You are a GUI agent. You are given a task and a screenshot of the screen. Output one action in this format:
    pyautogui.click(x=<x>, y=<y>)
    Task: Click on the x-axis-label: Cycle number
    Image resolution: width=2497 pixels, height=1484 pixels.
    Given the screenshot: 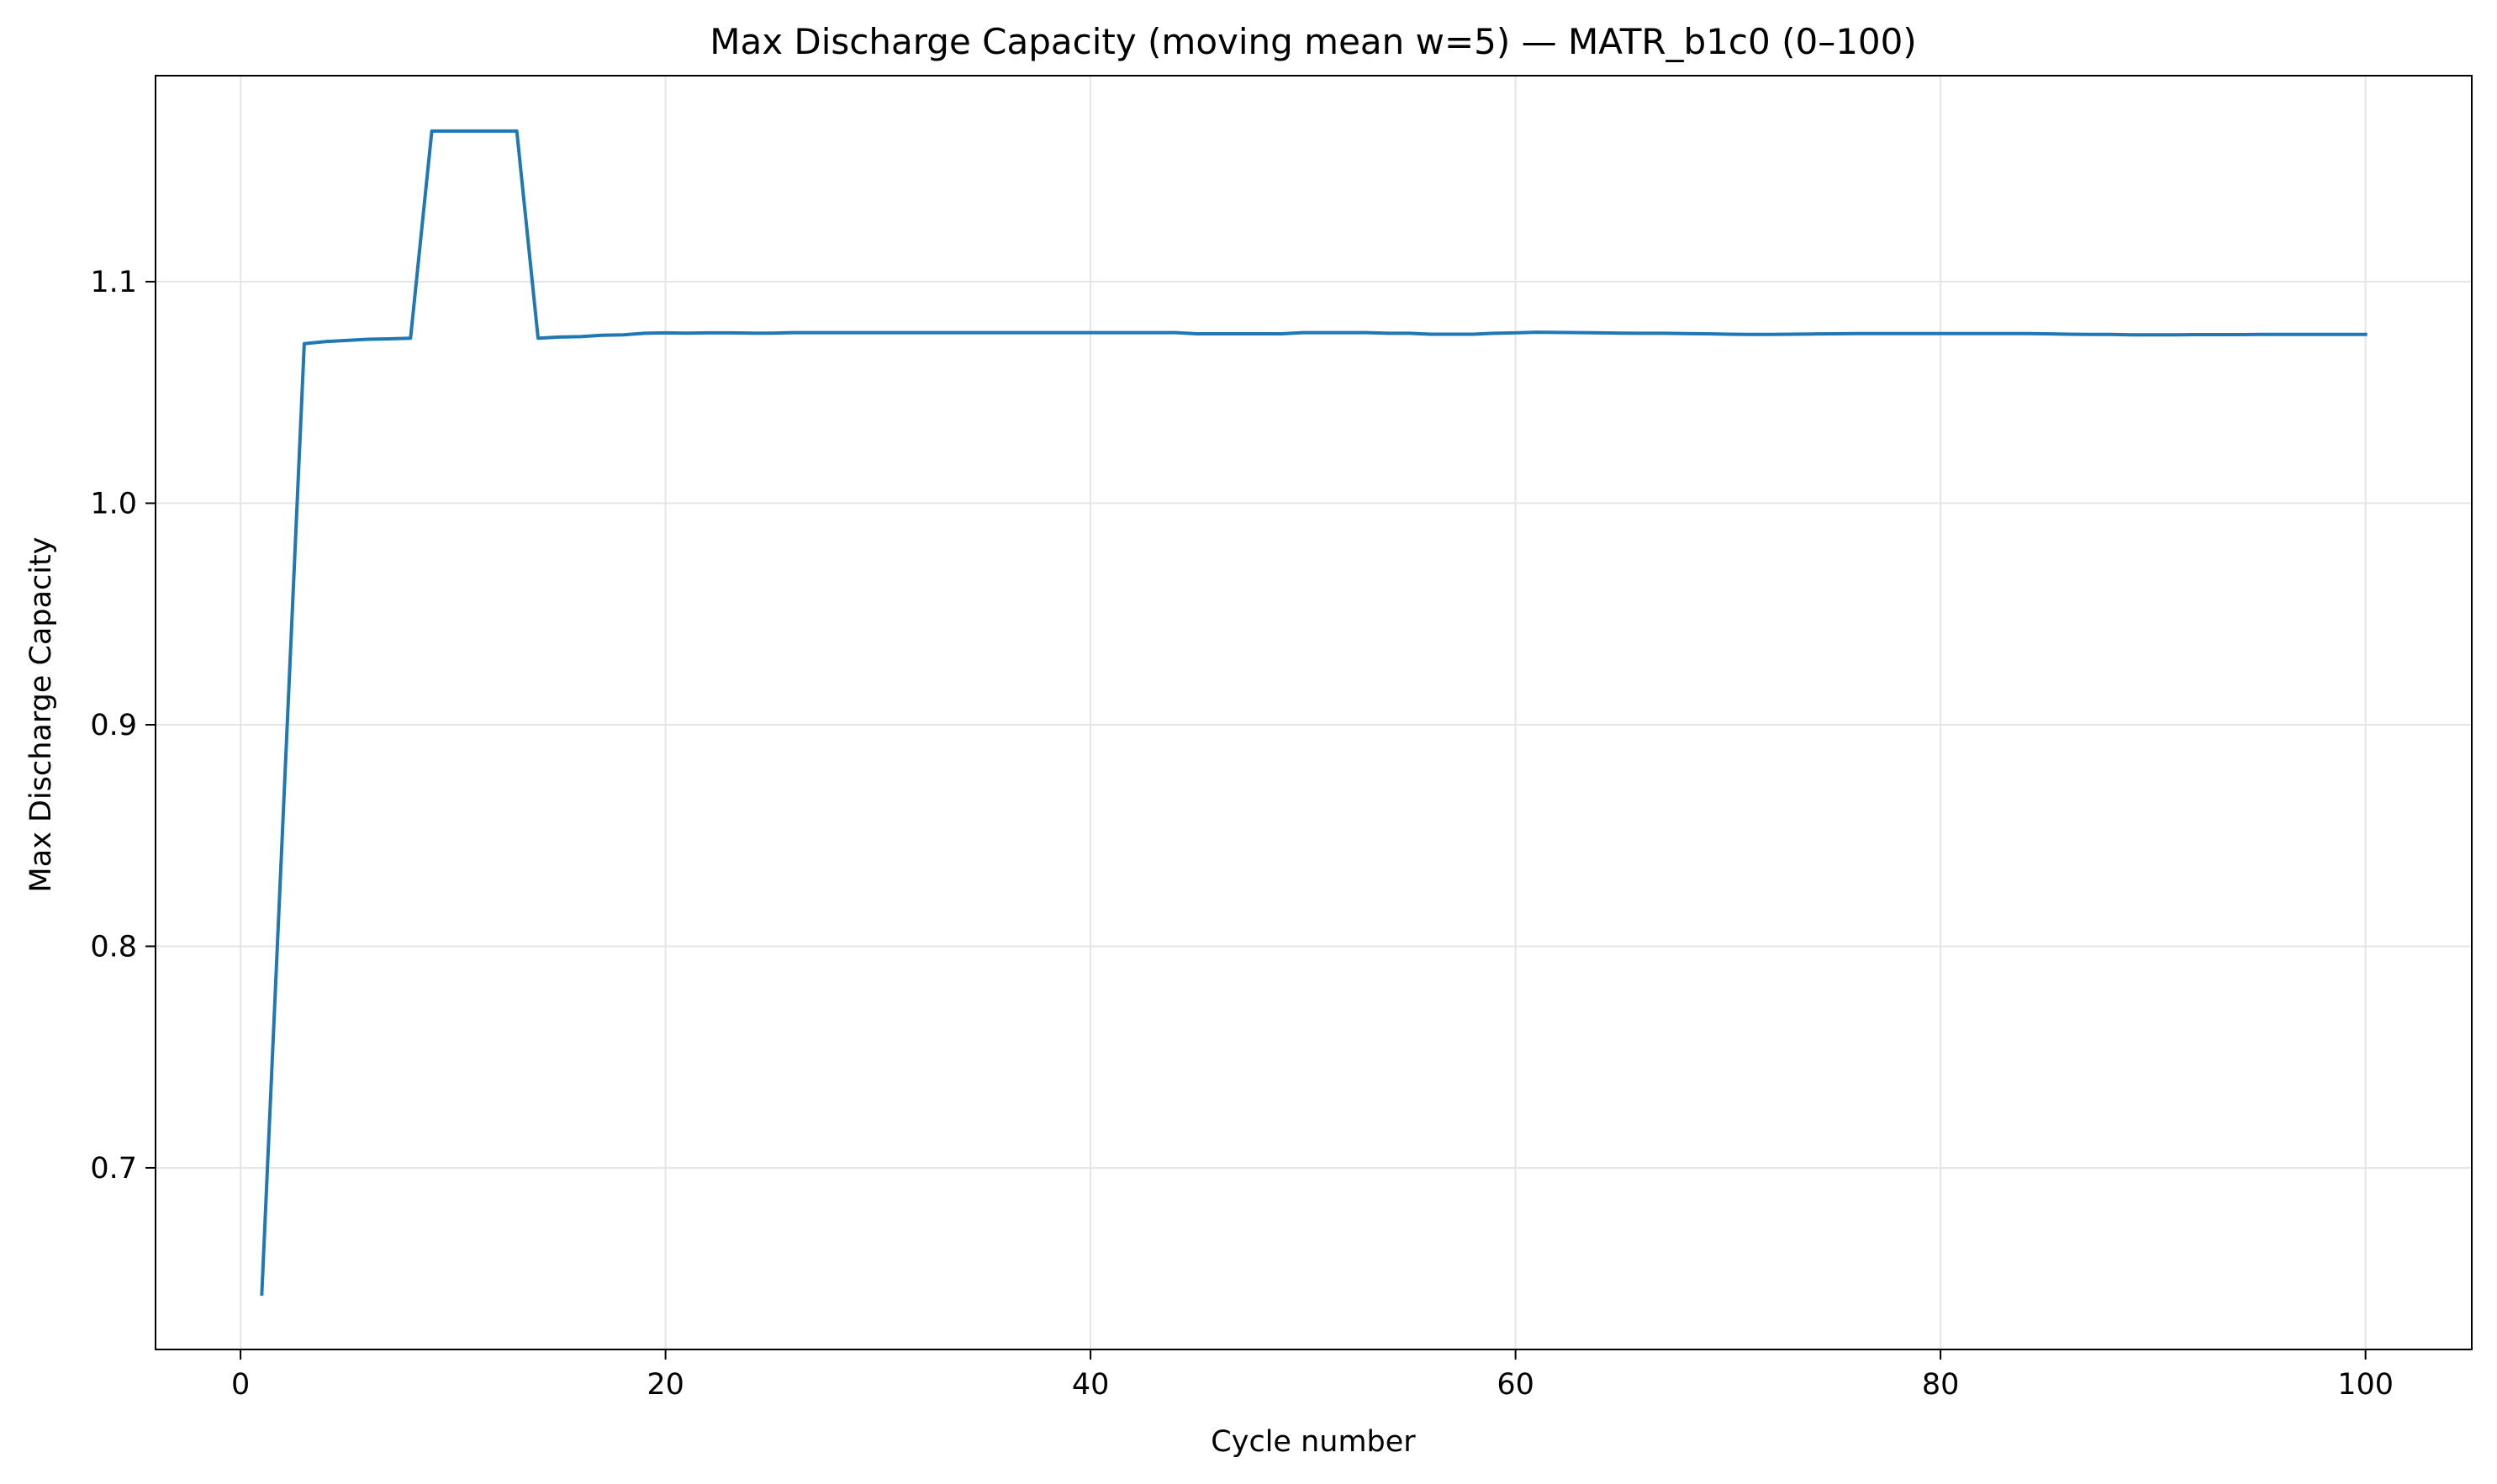 What is the action you would take?
    pyautogui.click(x=1313, y=1442)
    